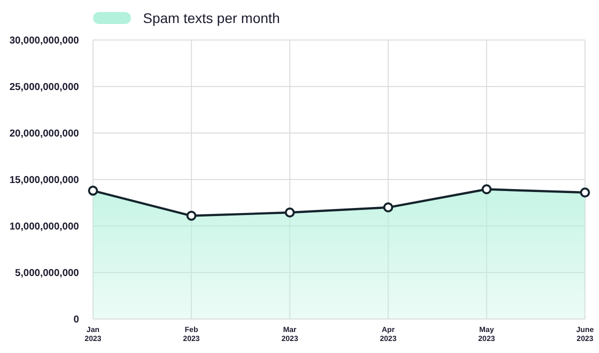 The height and width of the screenshot is (353, 599). I want to click on y-tick-label: 10,000,000,000, so click(44, 227).